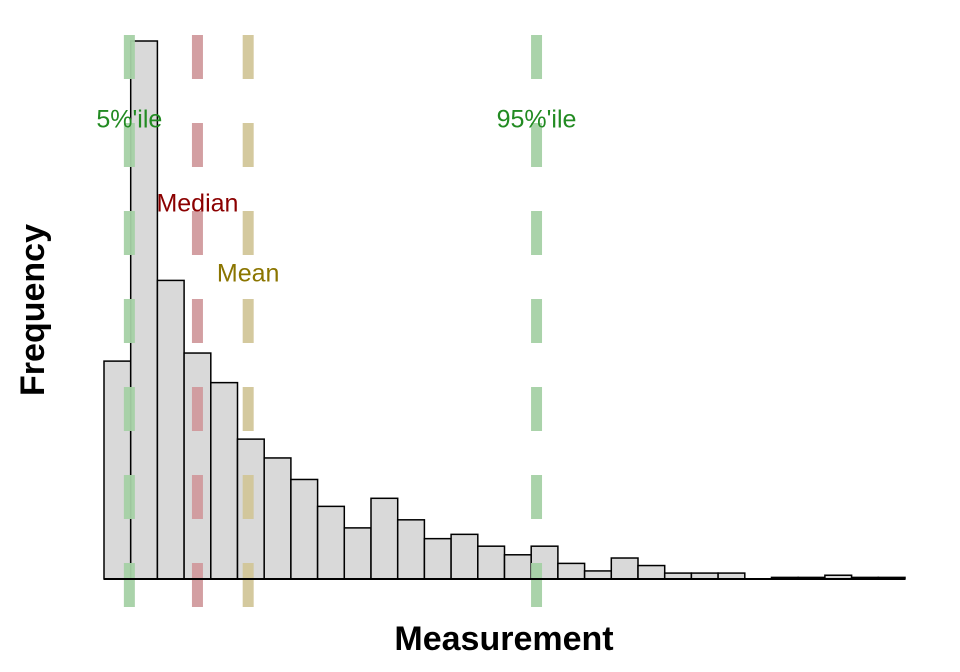 The width and height of the screenshot is (960, 672). Describe the element at coordinates (336, 196) in the screenshot. I see `reference-labels: 5%'ile Median Mean 95%'ile` at that location.